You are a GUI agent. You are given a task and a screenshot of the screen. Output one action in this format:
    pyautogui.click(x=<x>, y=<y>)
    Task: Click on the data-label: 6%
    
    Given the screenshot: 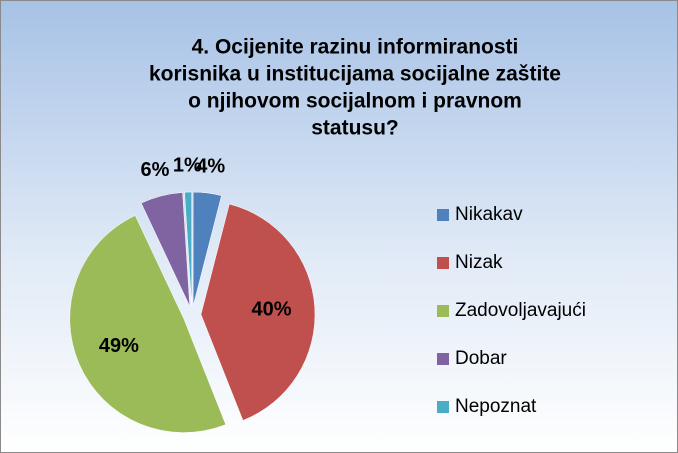 What is the action you would take?
    pyautogui.click(x=154, y=170)
    